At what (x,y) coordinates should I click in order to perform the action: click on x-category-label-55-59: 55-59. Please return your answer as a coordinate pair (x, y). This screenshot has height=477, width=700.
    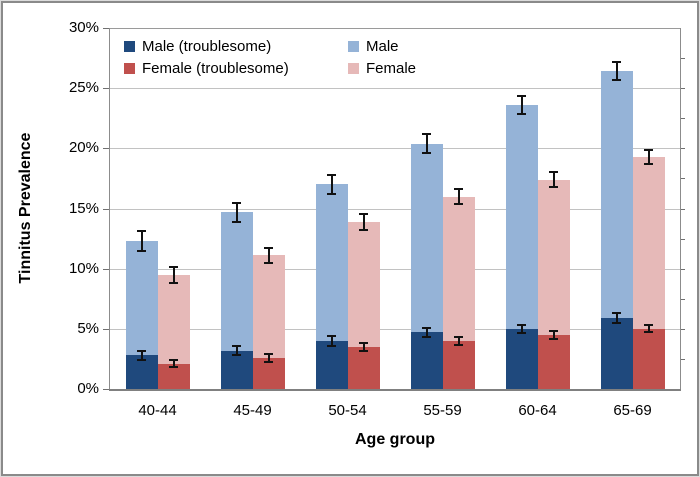
    Looking at the image, I should click on (442, 410).